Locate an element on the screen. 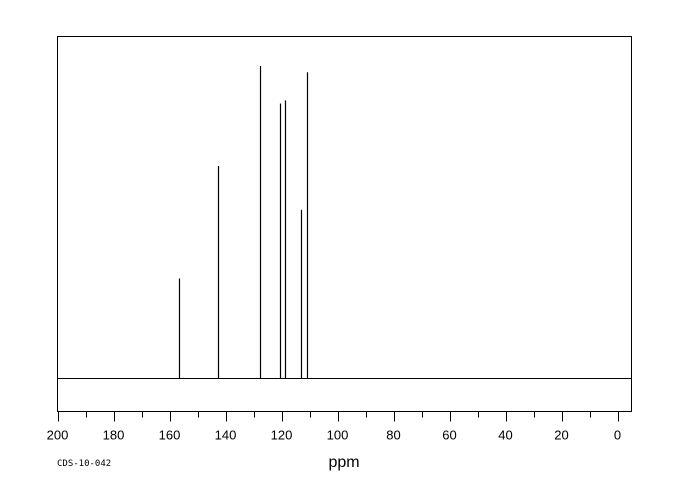 Image resolution: width=680 pixels, height=500 pixels. x-axis-ticks is located at coordinates (338, 416).